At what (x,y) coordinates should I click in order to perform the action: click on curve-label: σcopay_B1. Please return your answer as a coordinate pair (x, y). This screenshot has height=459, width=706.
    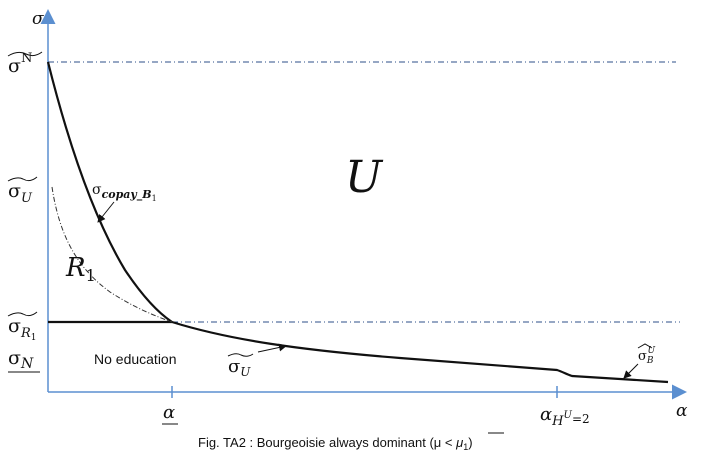
    Looking at the image, I should click on (124, 192).